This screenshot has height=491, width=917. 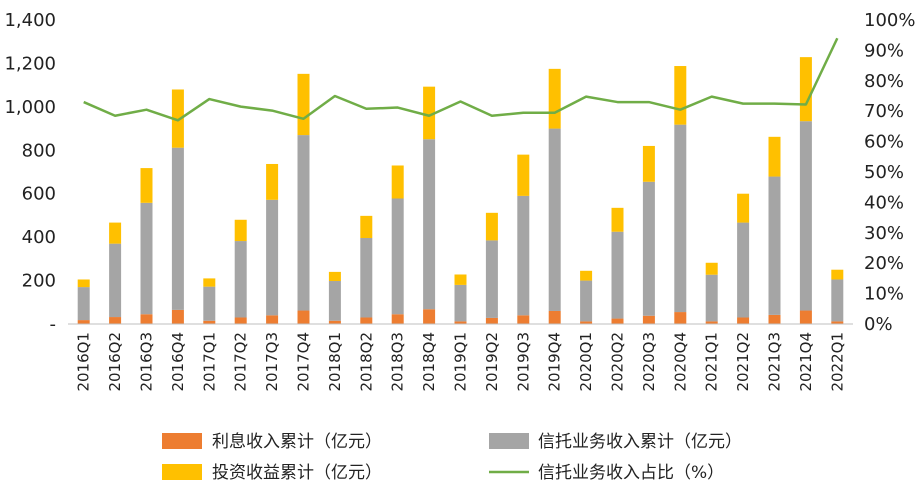 I want to click on bar-investment-2016Q1, so click(x=83, y=283).